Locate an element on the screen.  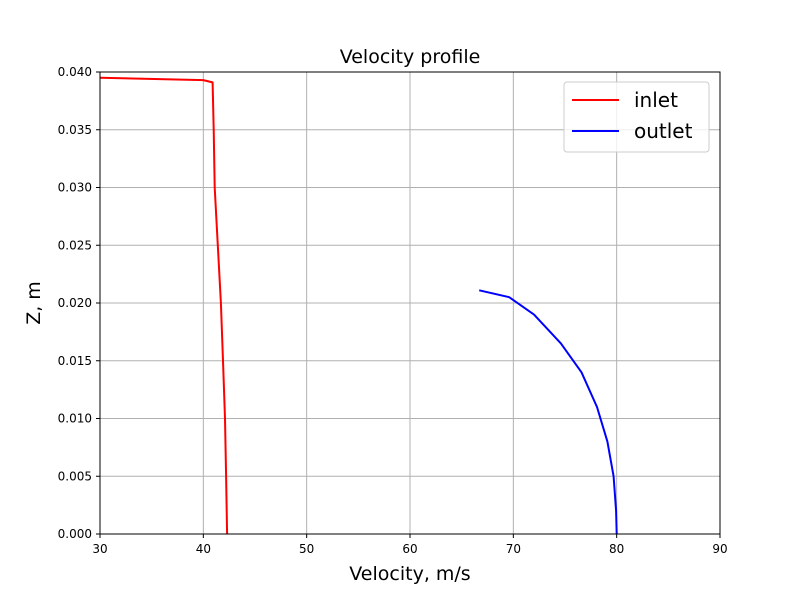
legend: inlet outlet is located at coordinates (636, 117).